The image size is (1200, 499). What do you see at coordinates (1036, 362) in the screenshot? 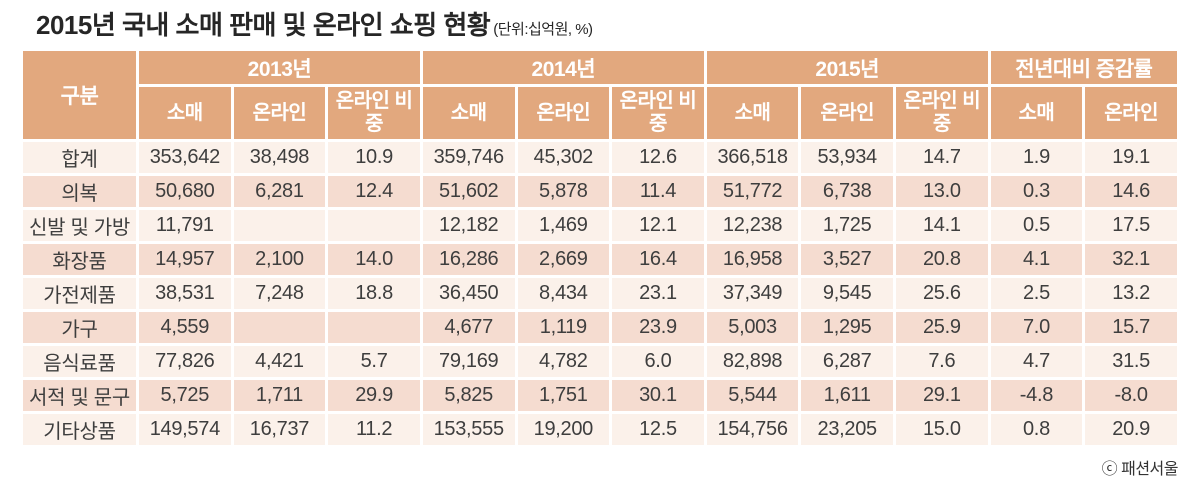
I see `table-cell: 4.7` at bounding box center [1036, 362].